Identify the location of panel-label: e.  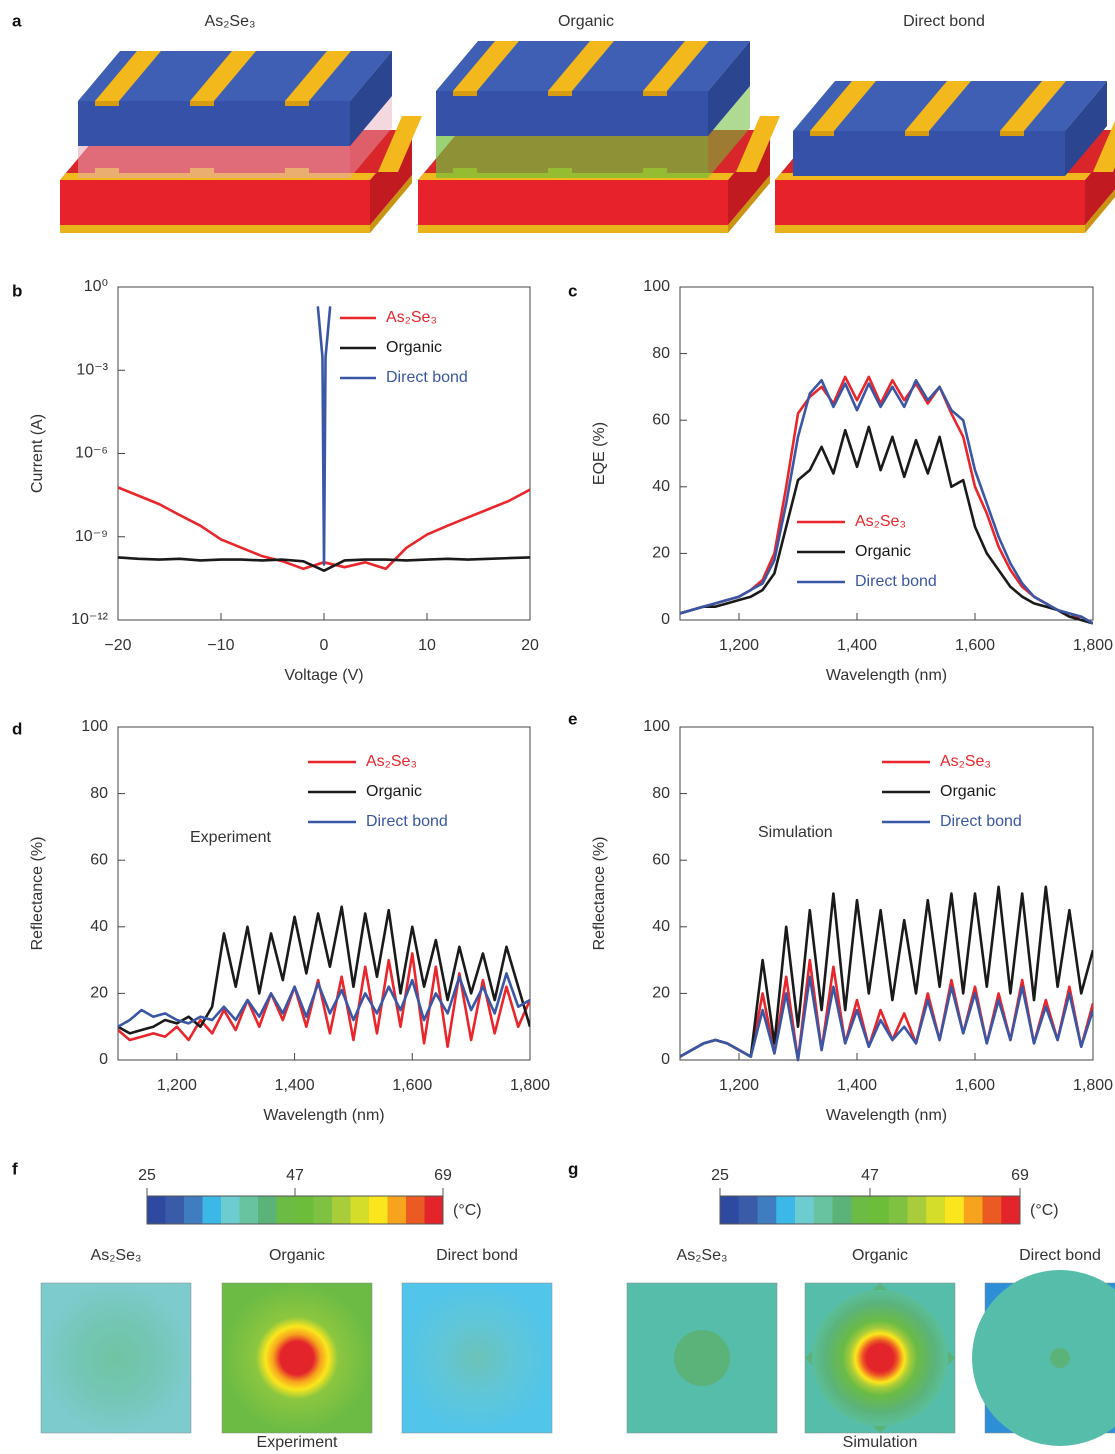
(572, 718).